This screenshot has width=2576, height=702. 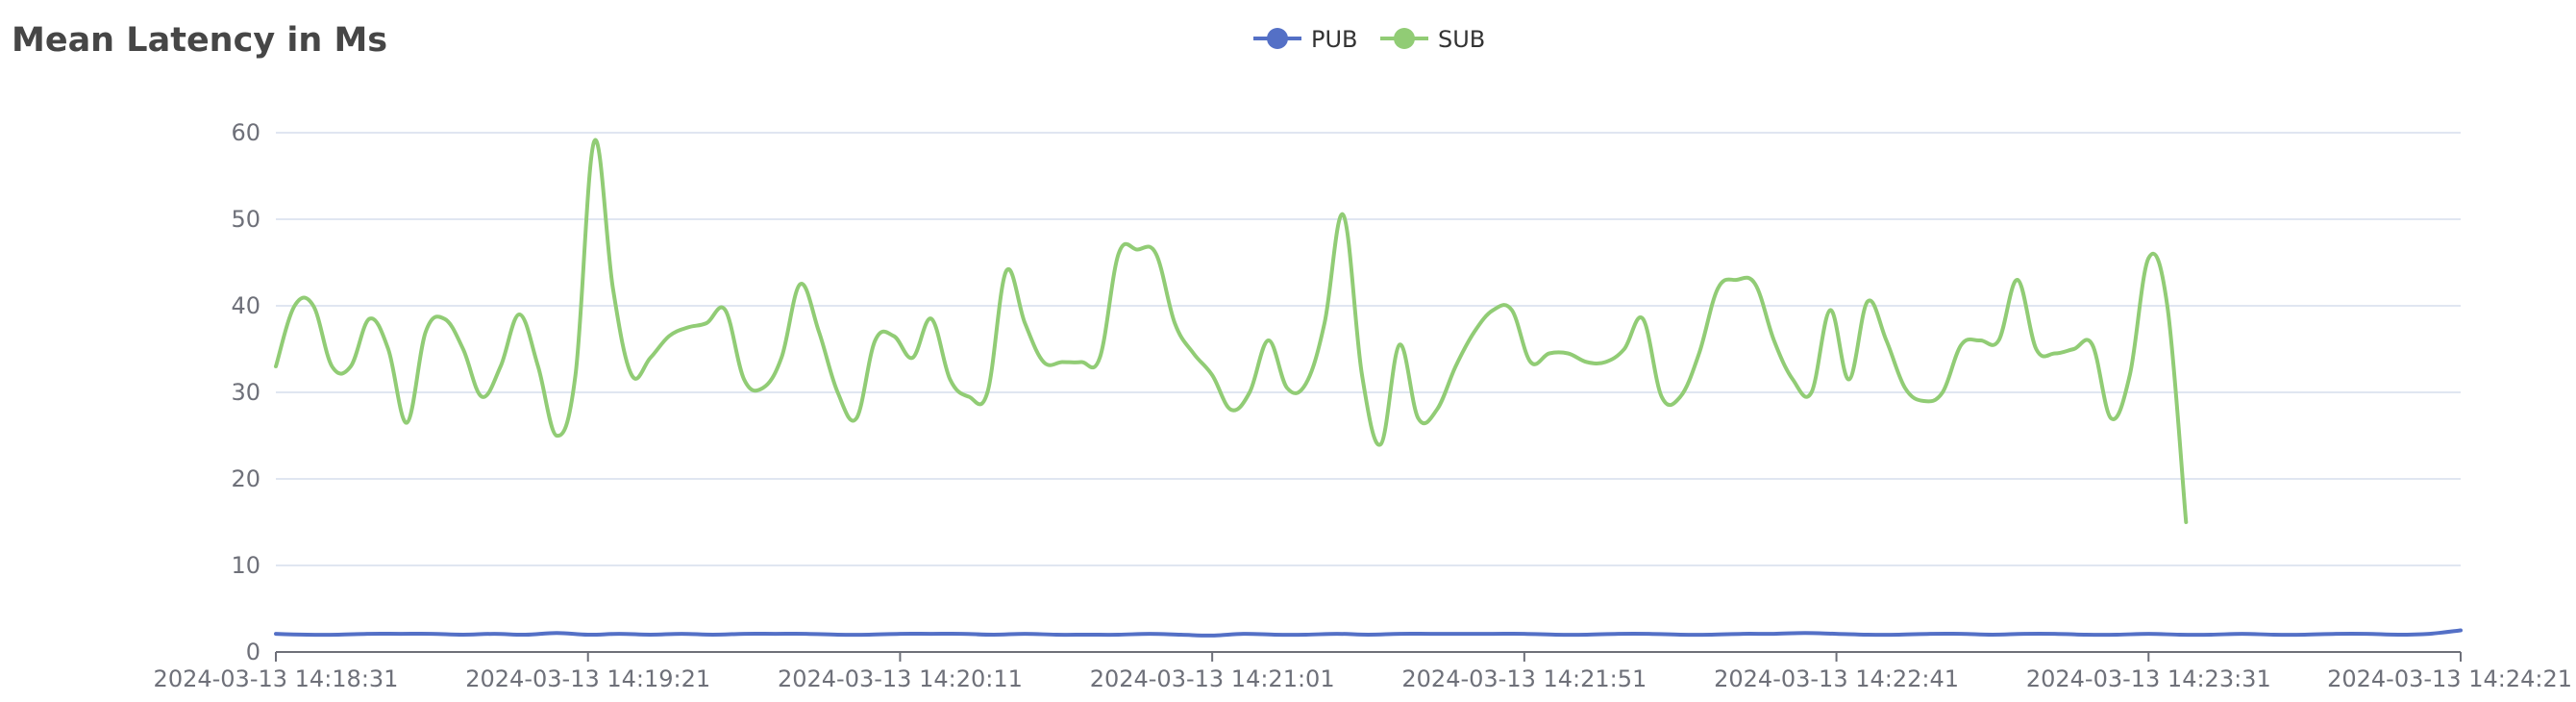 I want to click on y-tick-label: 40, so click(x=246, y=305).